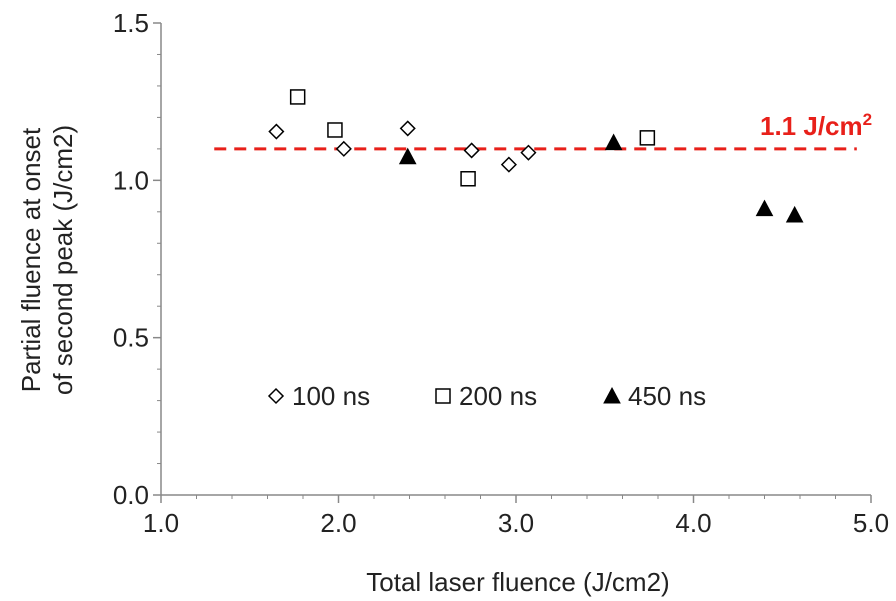 This screenshot has height=601, width=896. I want to click on y-tick-label: 0.5, so click(131, 338).